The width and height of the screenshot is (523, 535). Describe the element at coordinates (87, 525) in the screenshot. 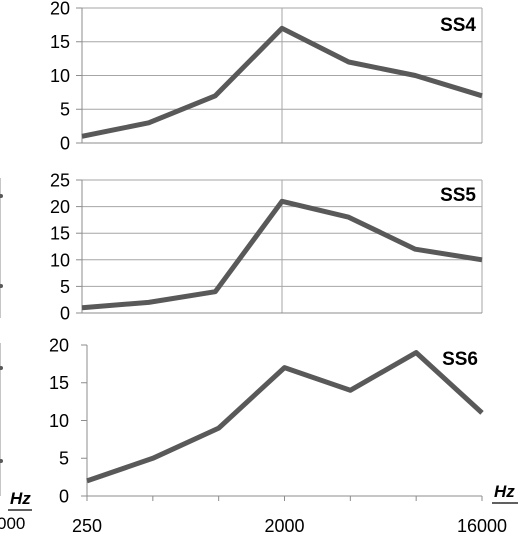

I see `x-tick-label: 250` at that location.